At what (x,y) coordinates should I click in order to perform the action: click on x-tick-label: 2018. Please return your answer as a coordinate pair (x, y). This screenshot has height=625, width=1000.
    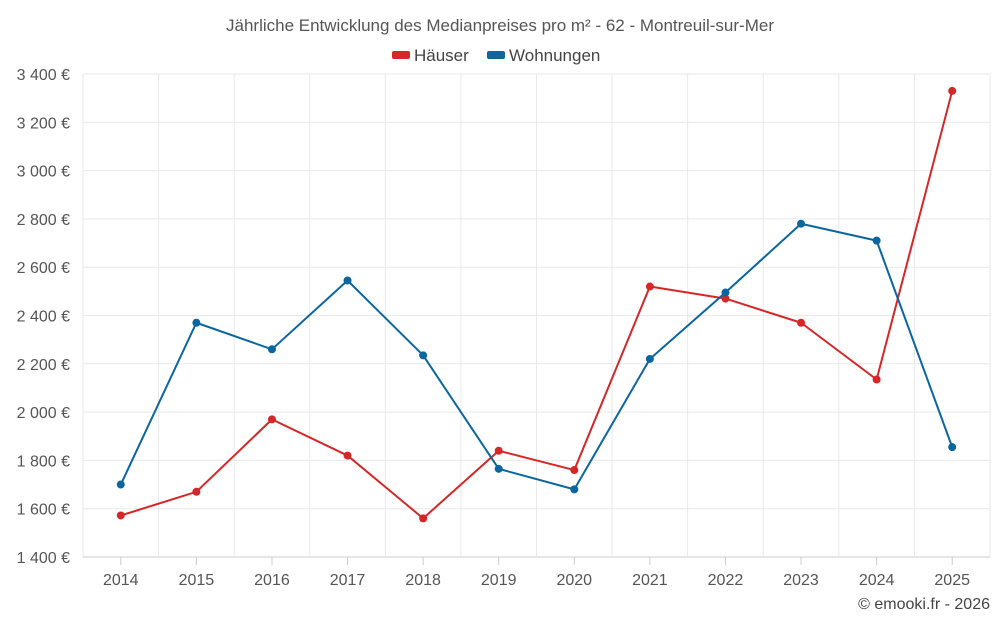
    Looking at the image, I should click on (423, 580).